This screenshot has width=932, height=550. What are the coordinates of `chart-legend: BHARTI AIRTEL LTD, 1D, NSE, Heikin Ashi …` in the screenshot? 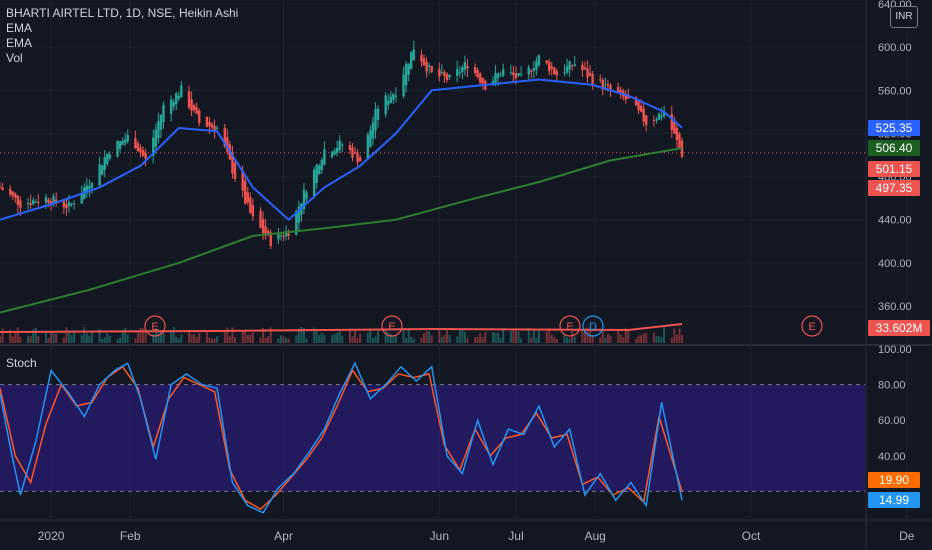 It's located at (122, 36).